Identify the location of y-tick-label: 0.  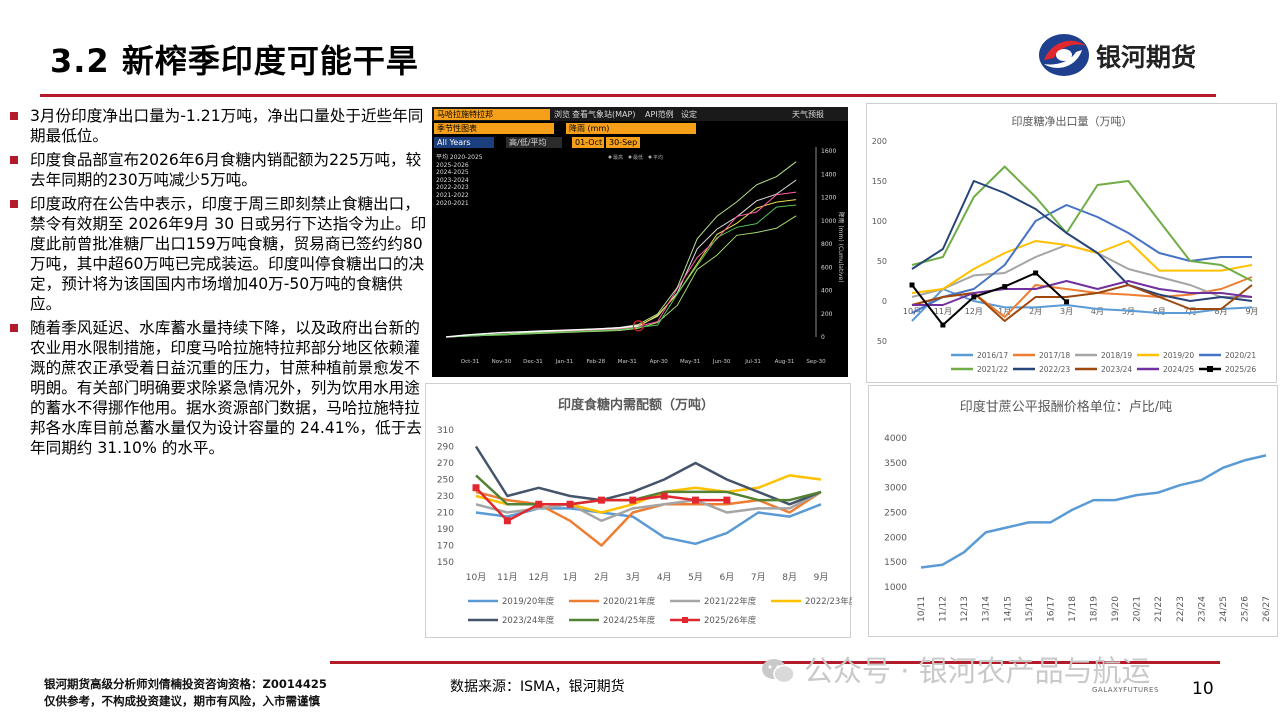
(884, 301).